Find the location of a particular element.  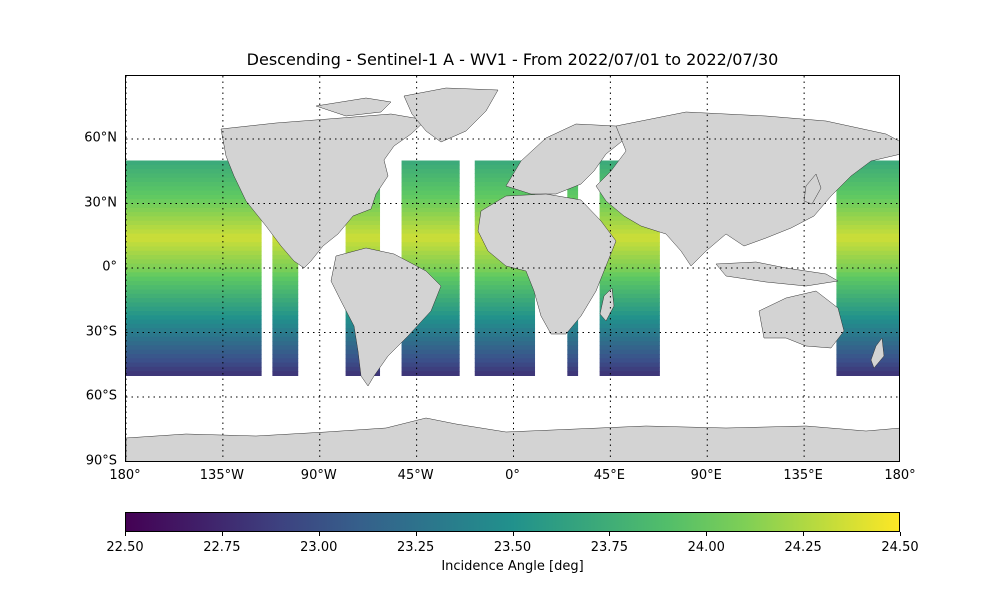

land-asia is located at coordinates (747, 189).